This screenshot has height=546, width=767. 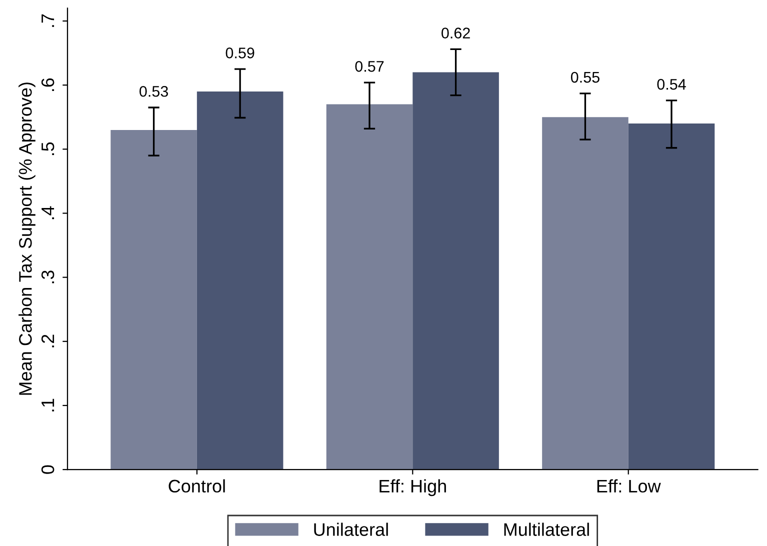 I want to click on y-axis-title: Mean Carbon Tax Support (% Approve), so click(x=27, y=238).